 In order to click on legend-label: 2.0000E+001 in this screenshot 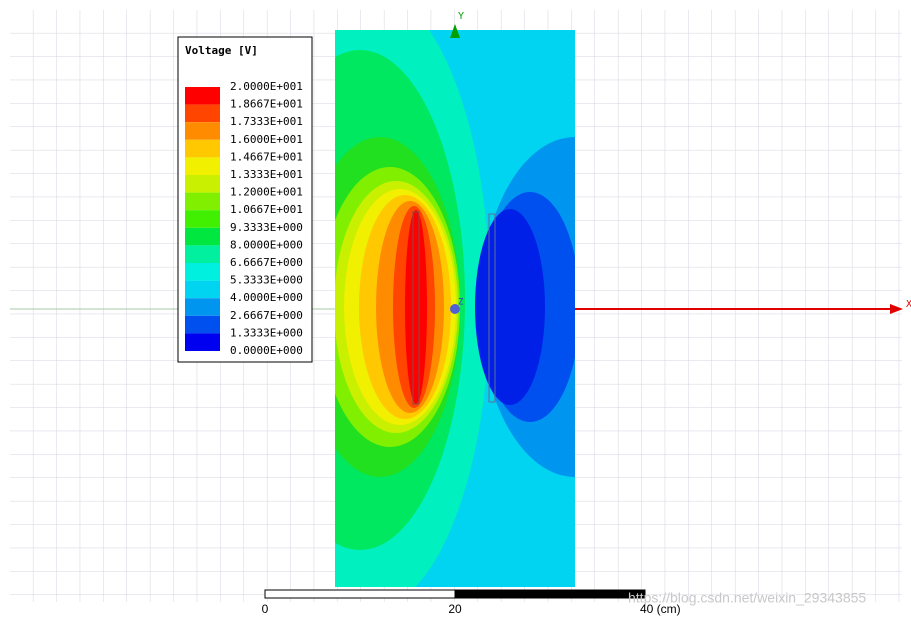, I will do `click(266, 86)`.